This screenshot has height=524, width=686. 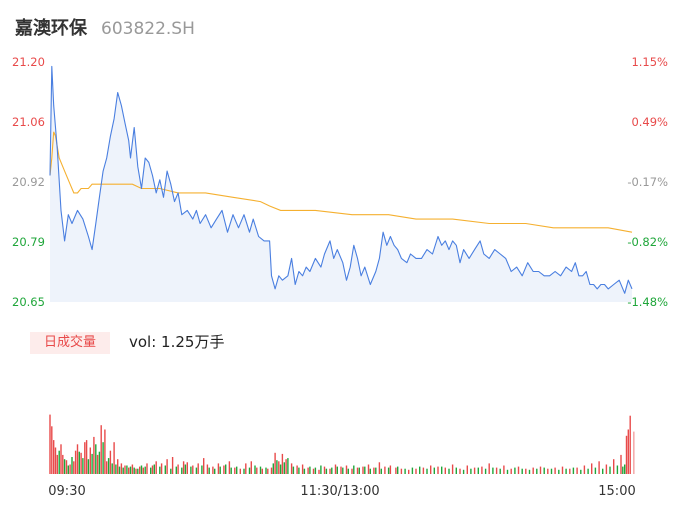 What do you see at coordinates (51, 28) in the screenshot?
I see `stock-name: 嘉澳环保` at bounding box center [51, 28].